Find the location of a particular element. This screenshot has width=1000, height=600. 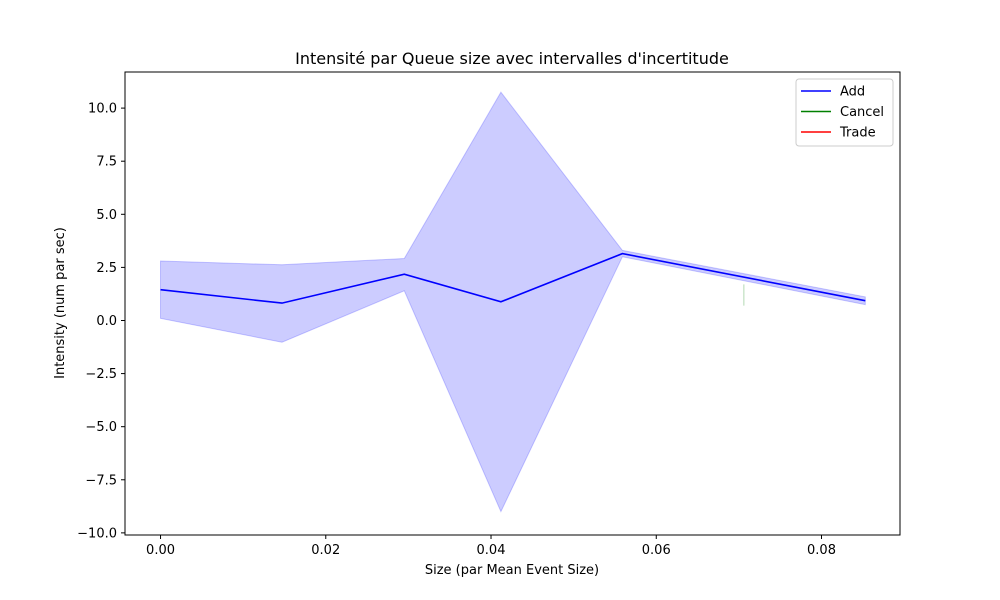

y-tick-label: −7.5 is located at coordinates (101, 480).